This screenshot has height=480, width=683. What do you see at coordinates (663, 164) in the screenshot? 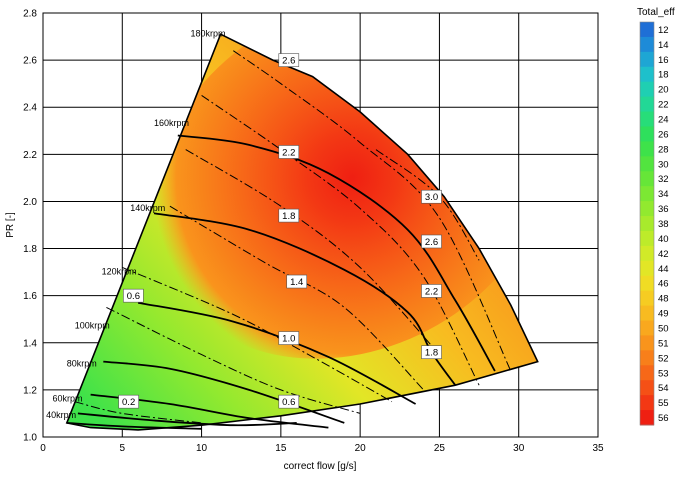
I see `legend-label: 30` at bounding box center [663, 164].